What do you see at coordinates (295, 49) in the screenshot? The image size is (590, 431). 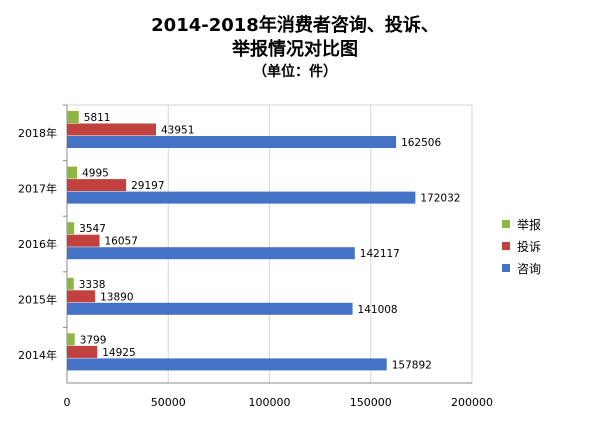 I see `chart-title-line-2: 举报情况对比图` at bounding box center [295, 49].